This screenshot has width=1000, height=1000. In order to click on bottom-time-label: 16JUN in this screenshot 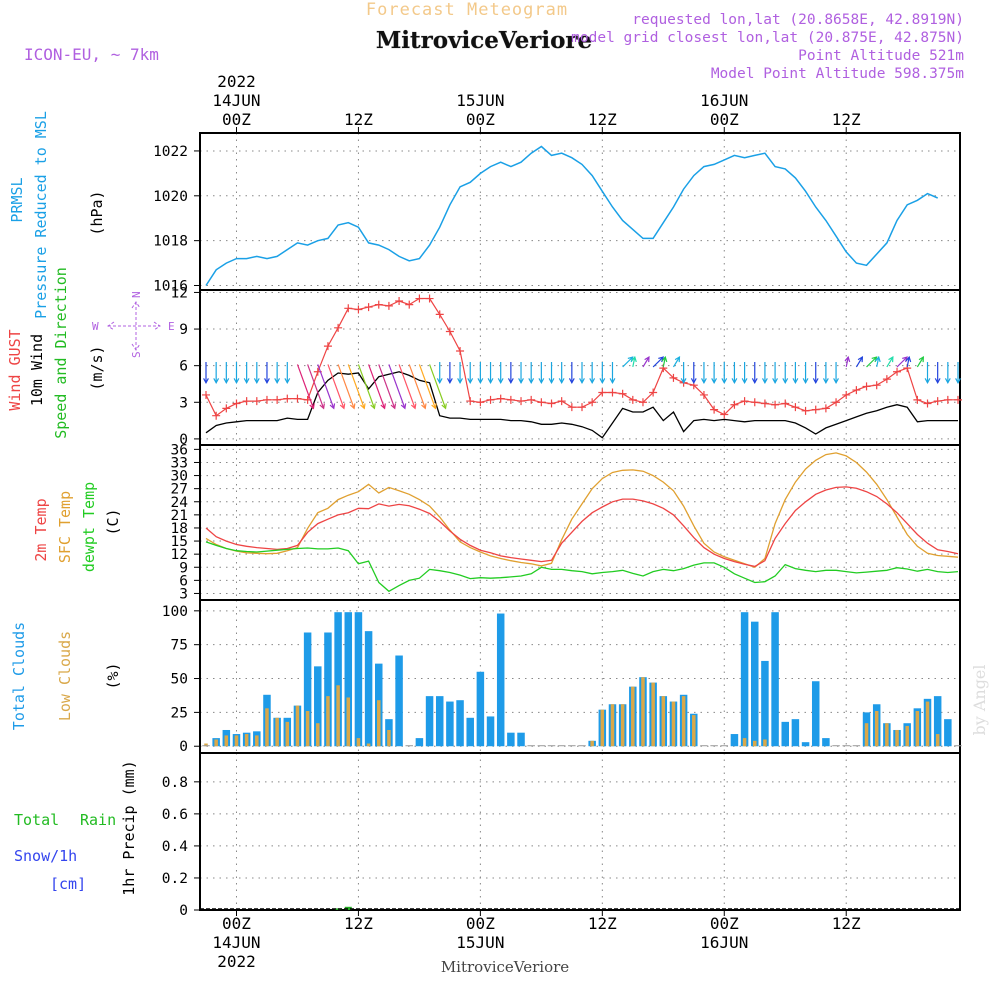, I will do `click(724, 942)`.